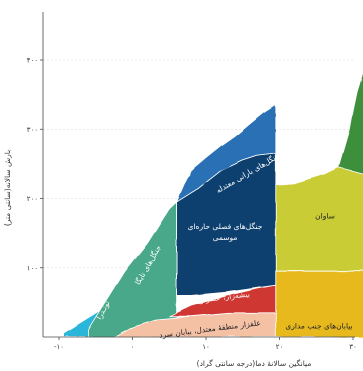 The width and height of the screenshot is (363, 371). I want to click on label-savanna: ساوان, so click(325, 216).